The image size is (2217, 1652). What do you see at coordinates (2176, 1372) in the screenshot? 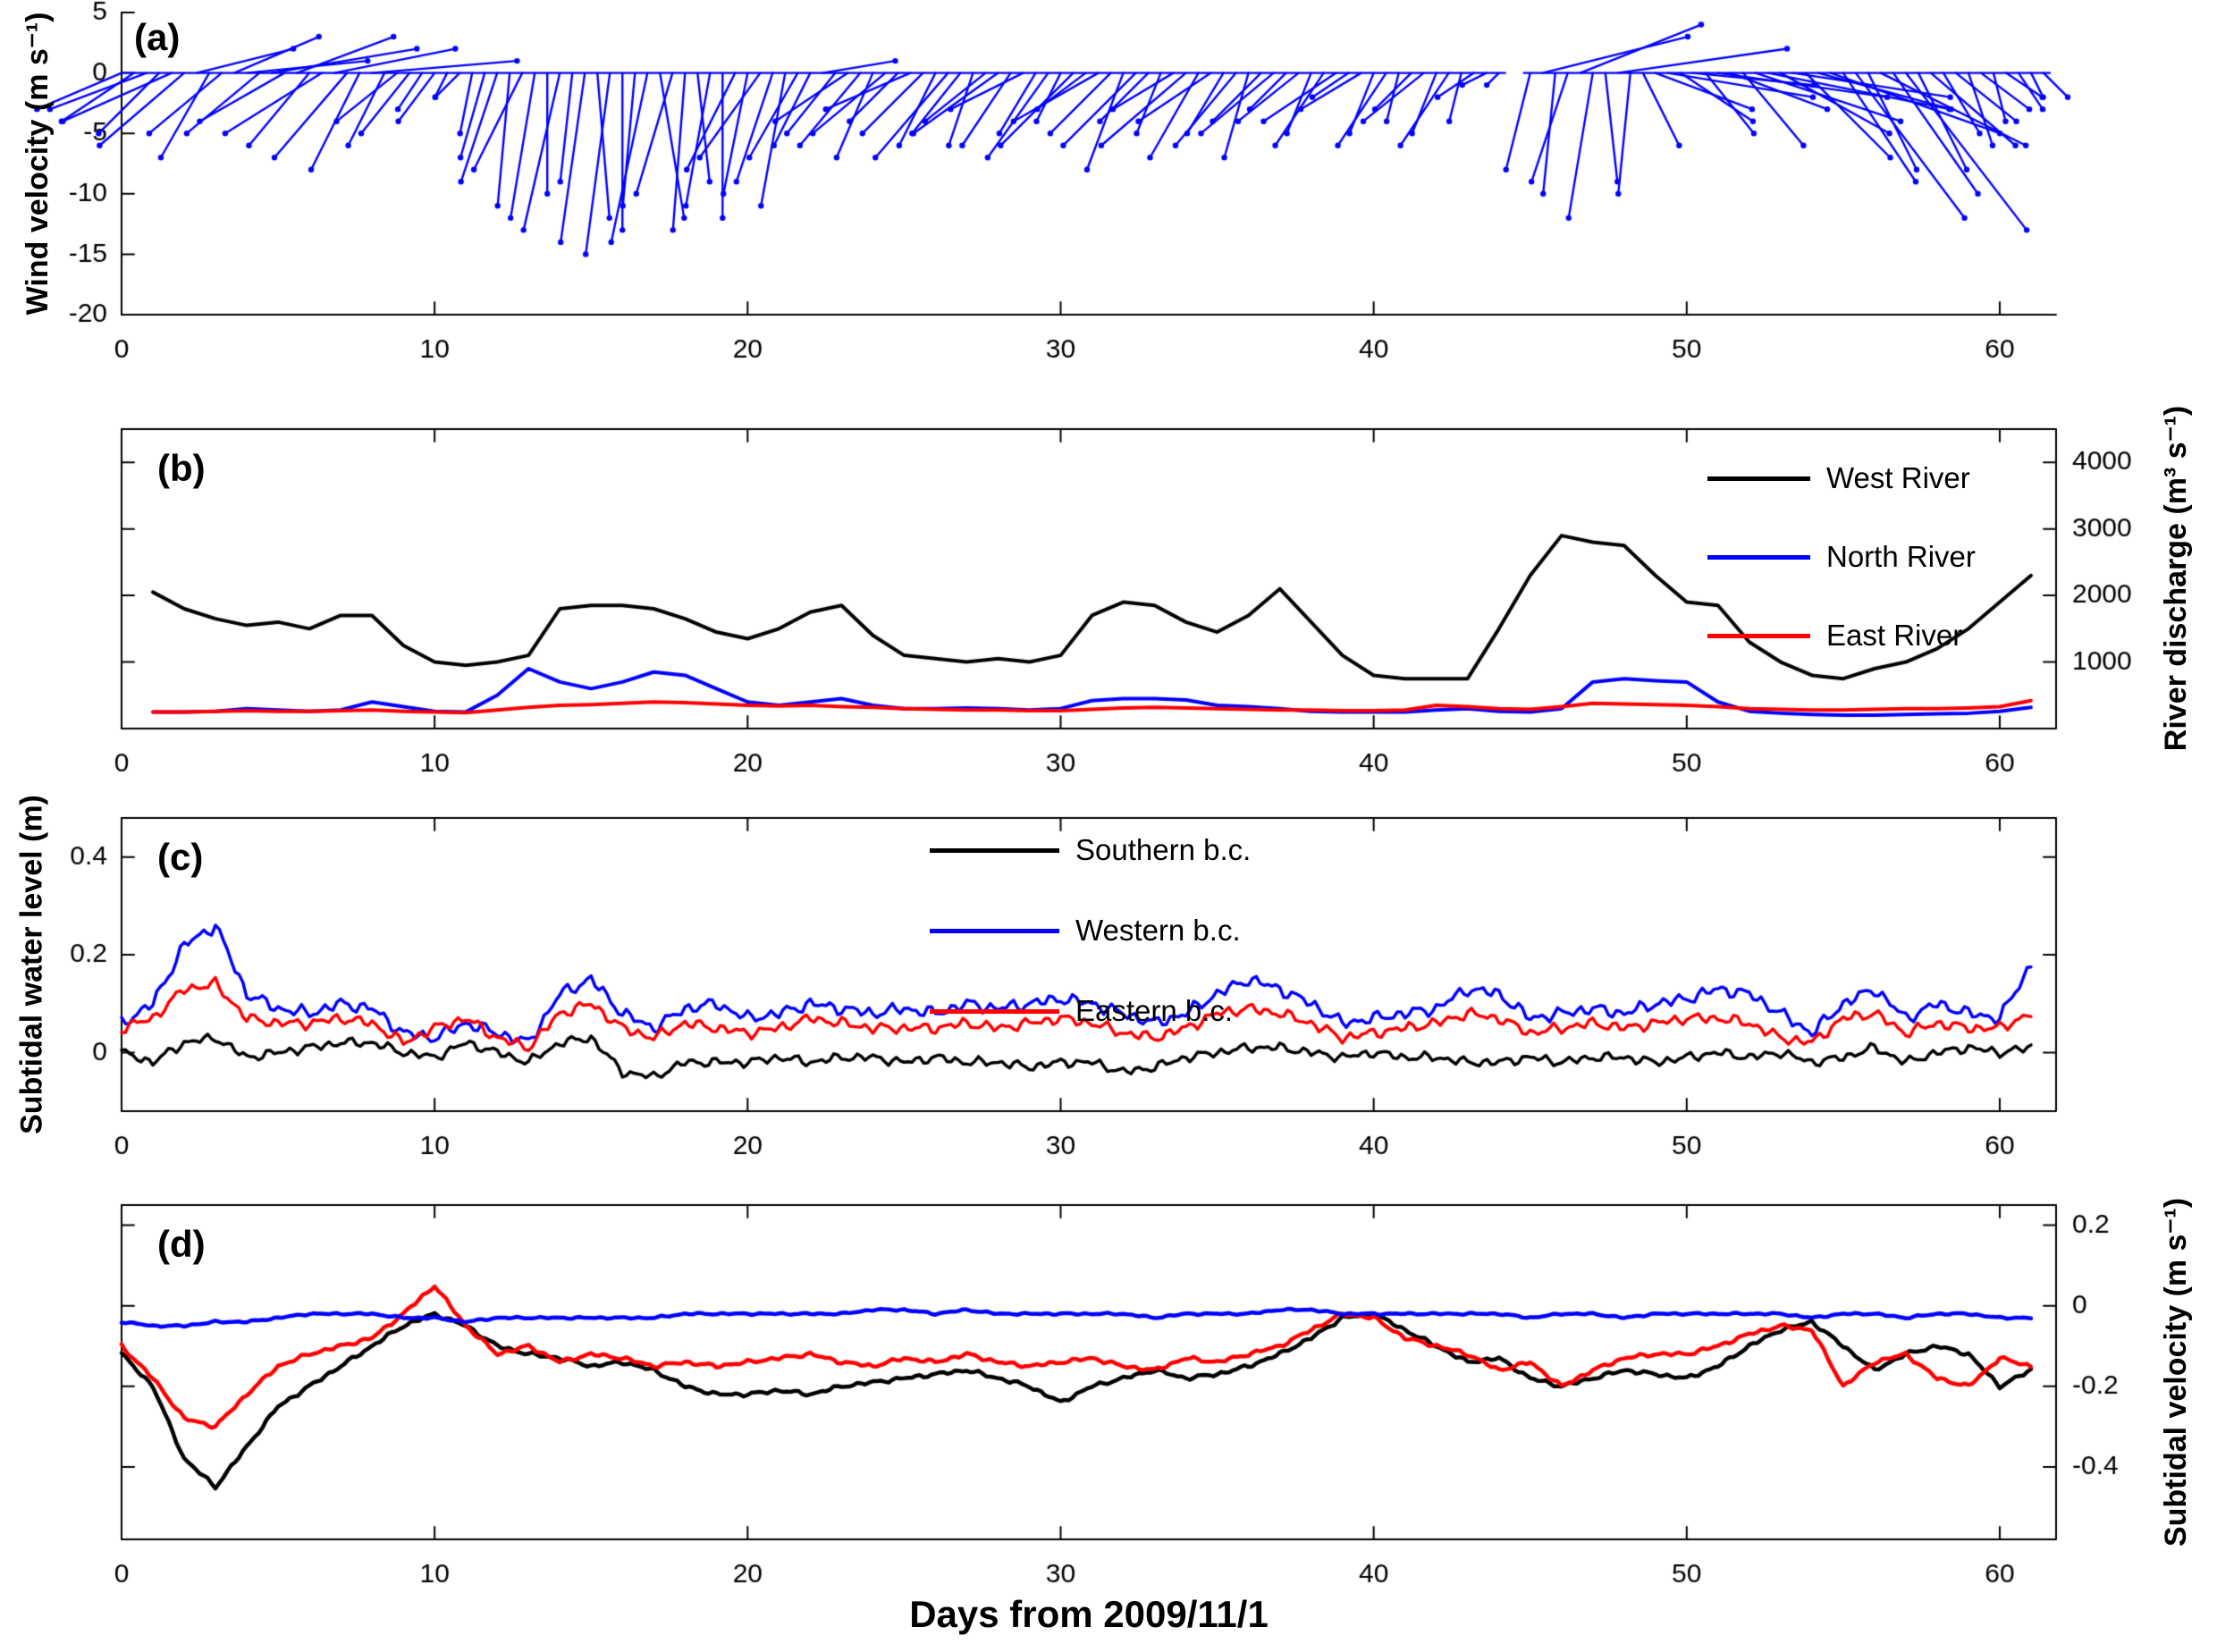
I see `panel-d-ylabel: Subtidal velocity (m s⁻¹)` at bounding box center [2176, 1372].